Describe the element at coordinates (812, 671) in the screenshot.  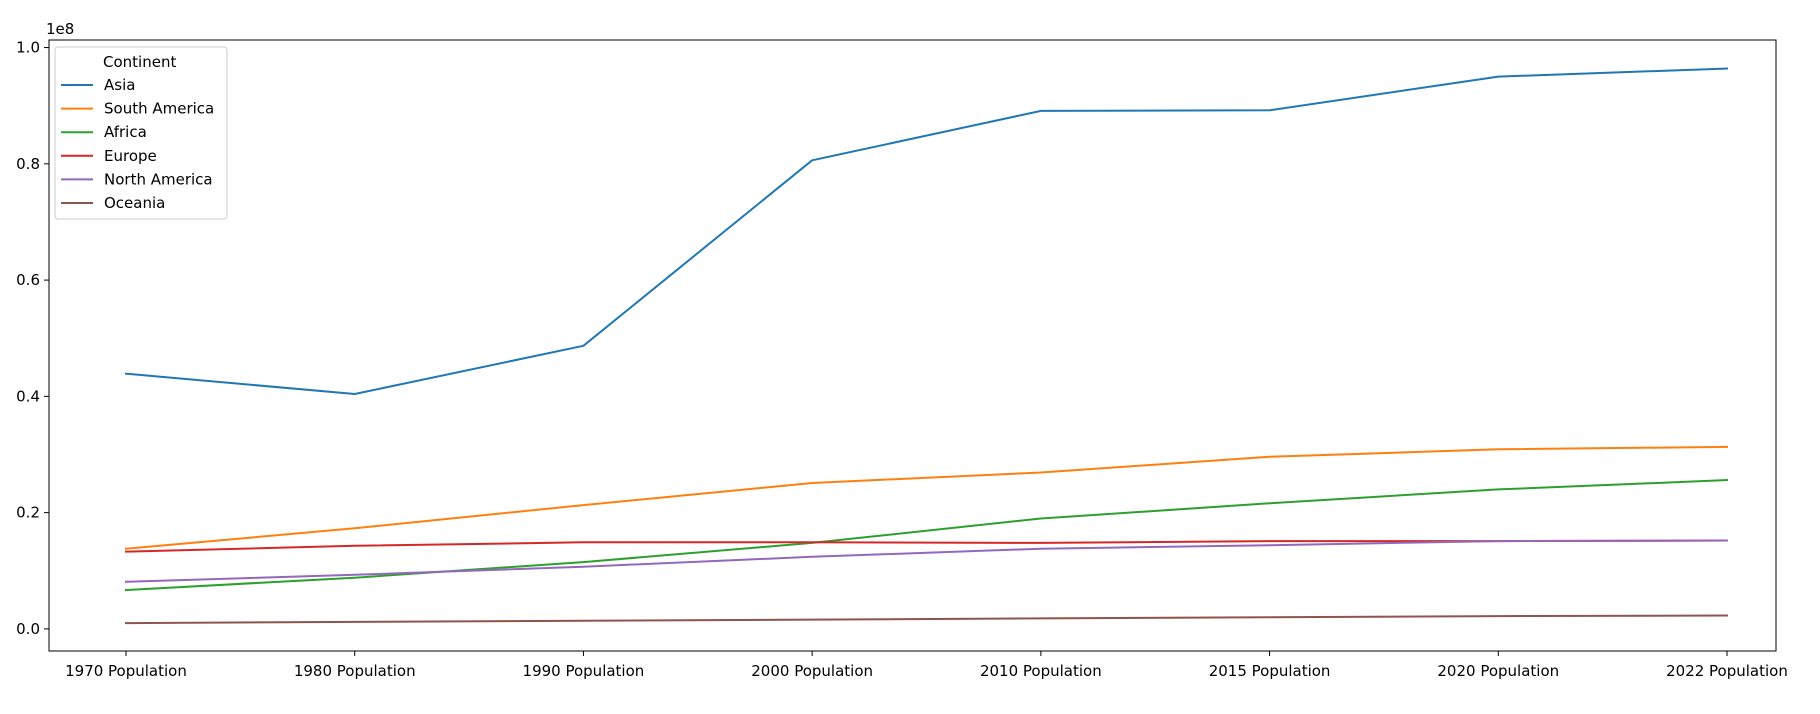
I see `x-tick-label: 2000 Population` at that location.